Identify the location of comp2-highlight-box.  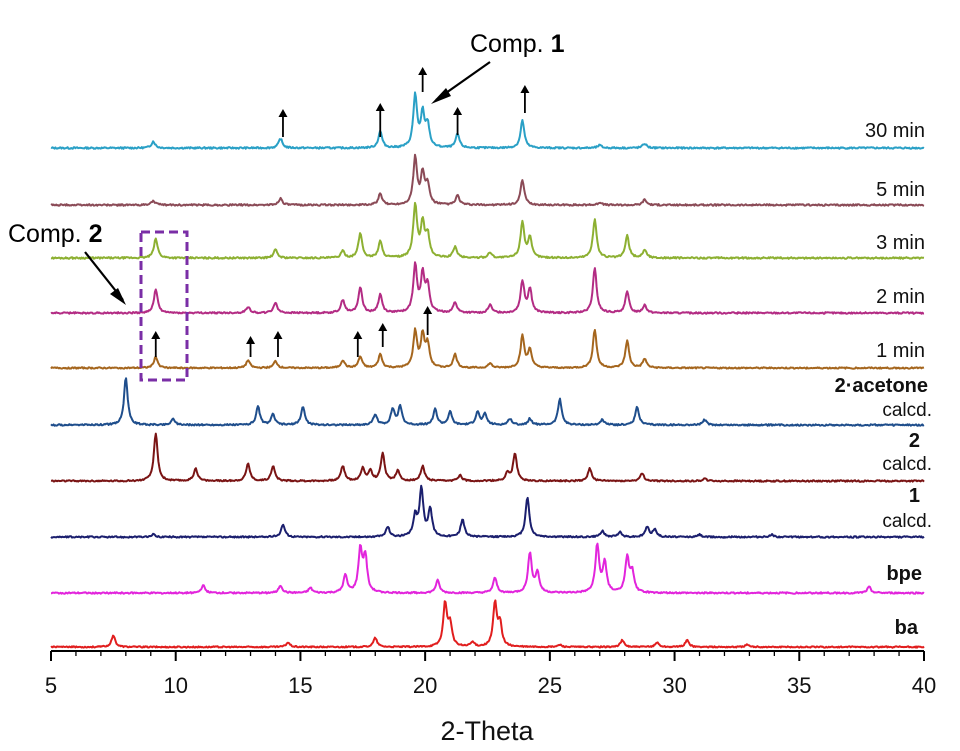
(164, 306).